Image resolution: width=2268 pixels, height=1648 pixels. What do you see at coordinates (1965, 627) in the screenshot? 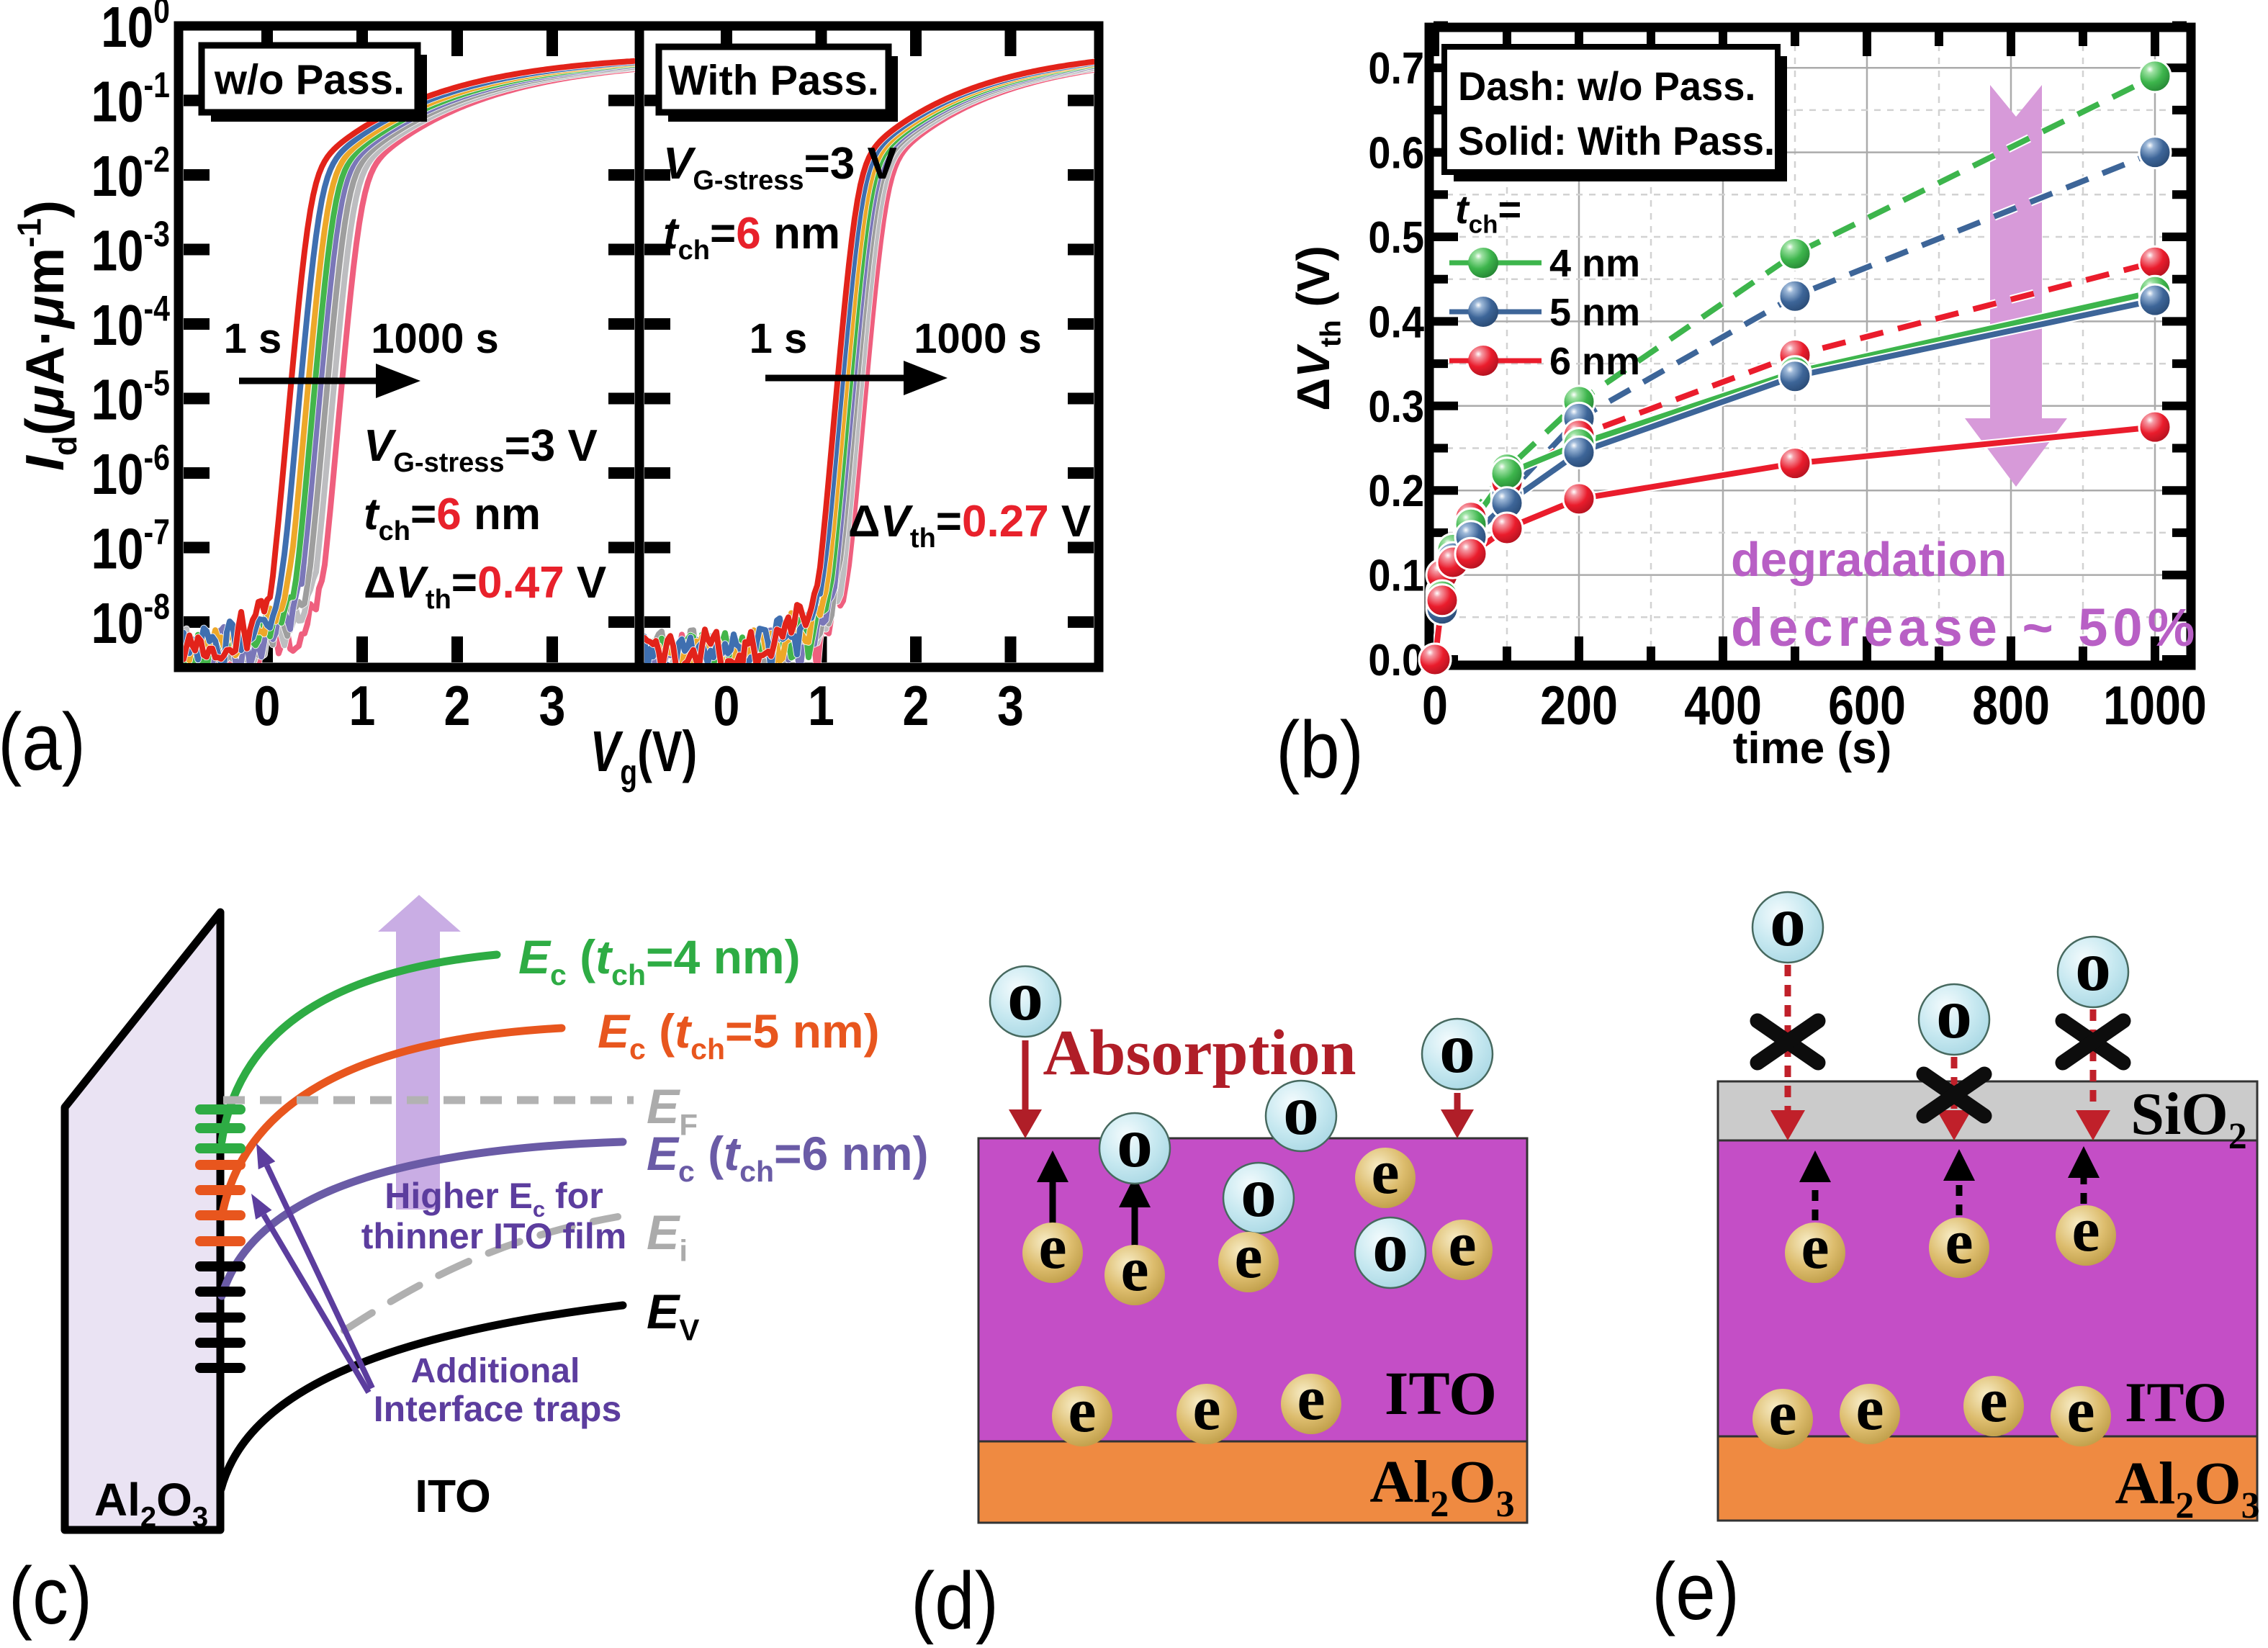
I see `svg-text: decrease ~ 50%` at bounding box center [1965, 627].